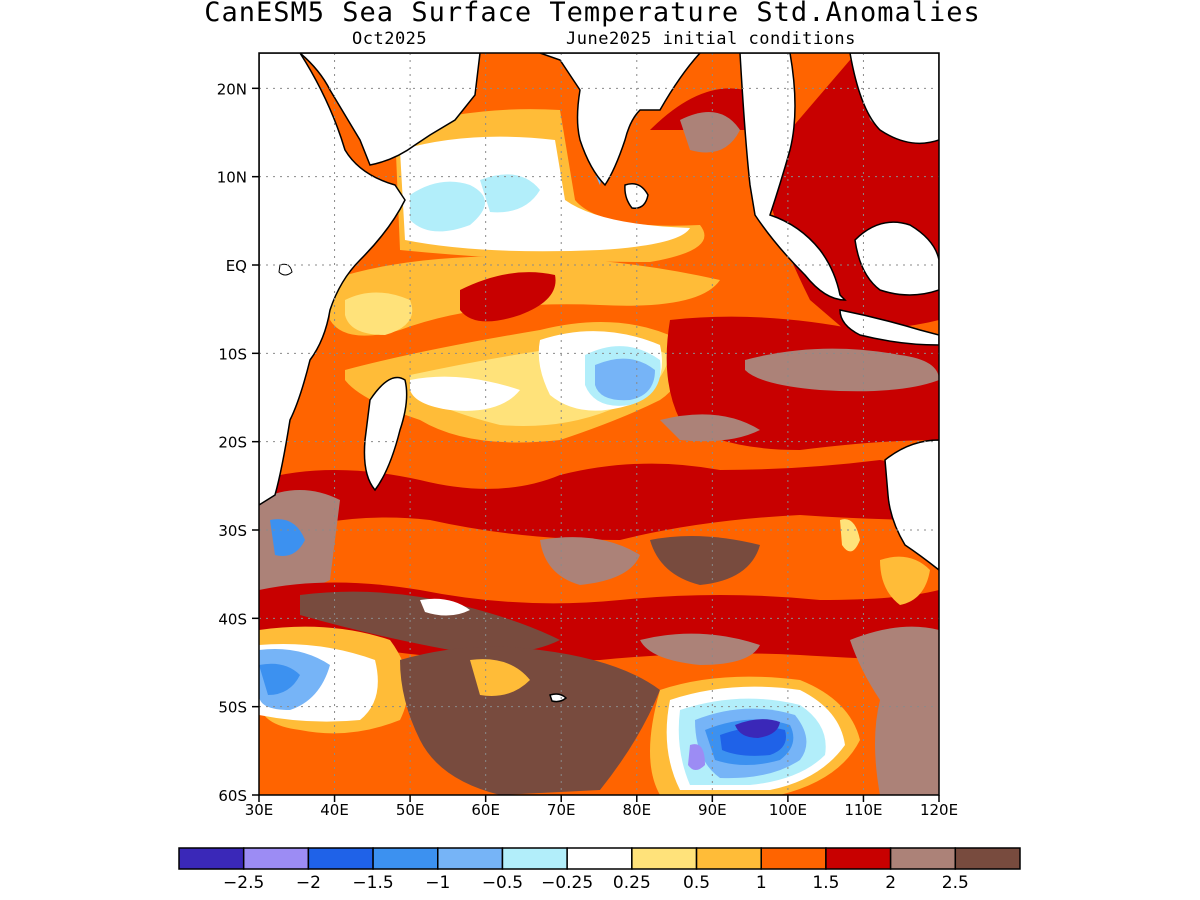 Image resolution: width=1200 pixels, height=900 pixels. I want to click on field-sw-blue, so click(279, 679).